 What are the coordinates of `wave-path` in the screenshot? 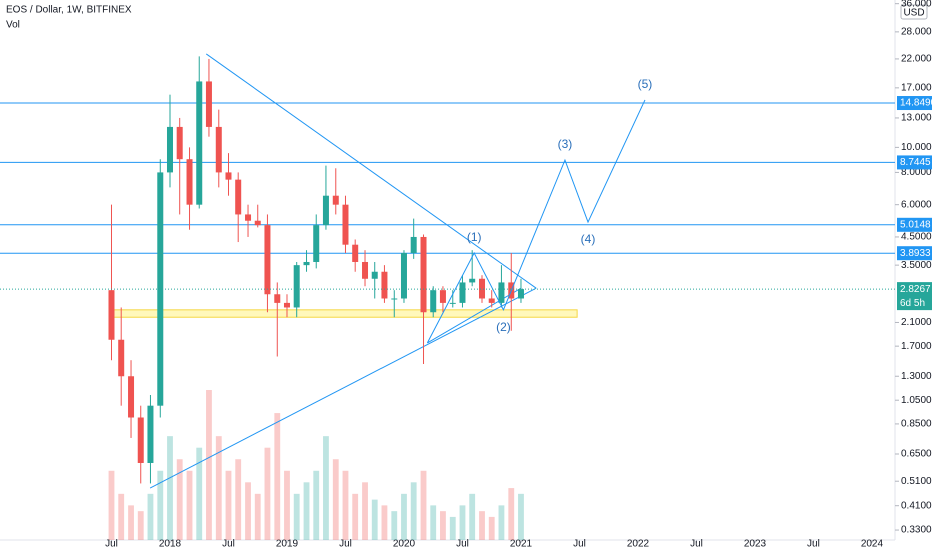 It's located at (536, 221).